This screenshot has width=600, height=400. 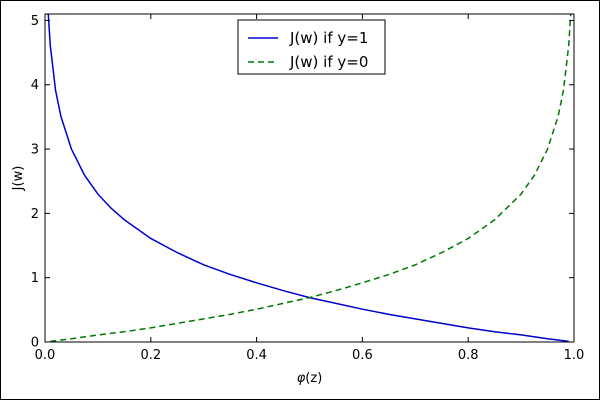 I want to click on x-tick-label: 0.8, so click(x=468, y=355).